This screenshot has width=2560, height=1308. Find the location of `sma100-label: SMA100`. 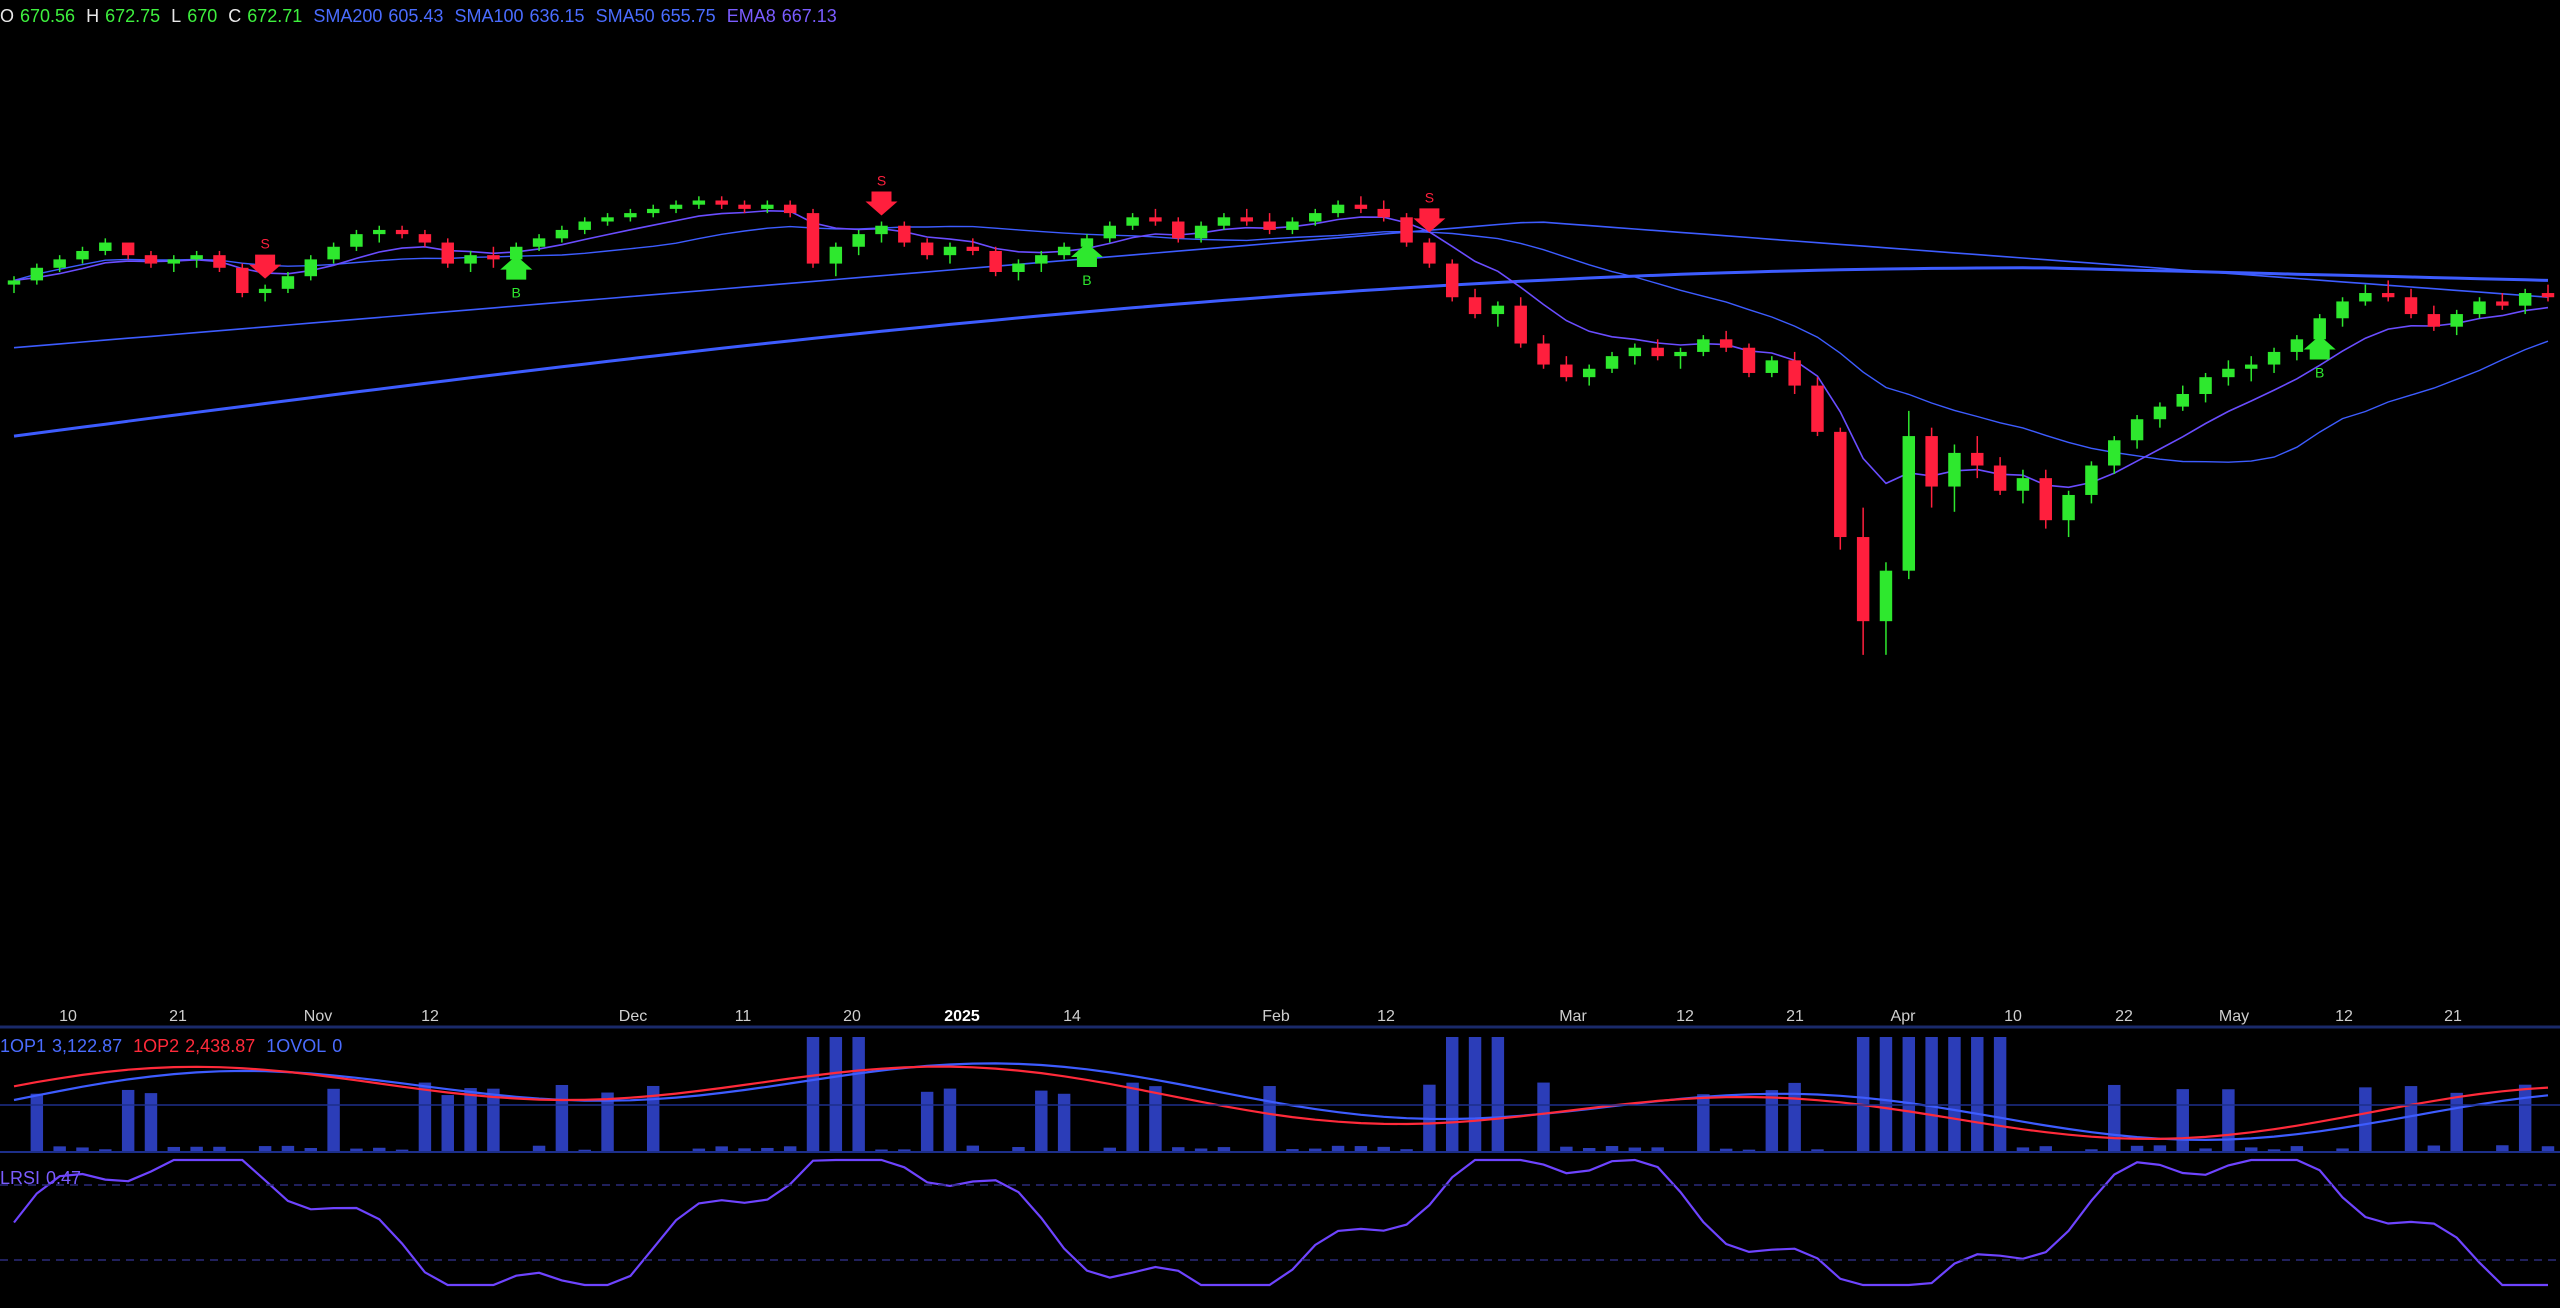

sma100-label: SMA100 is located at coordinates (489, 16).